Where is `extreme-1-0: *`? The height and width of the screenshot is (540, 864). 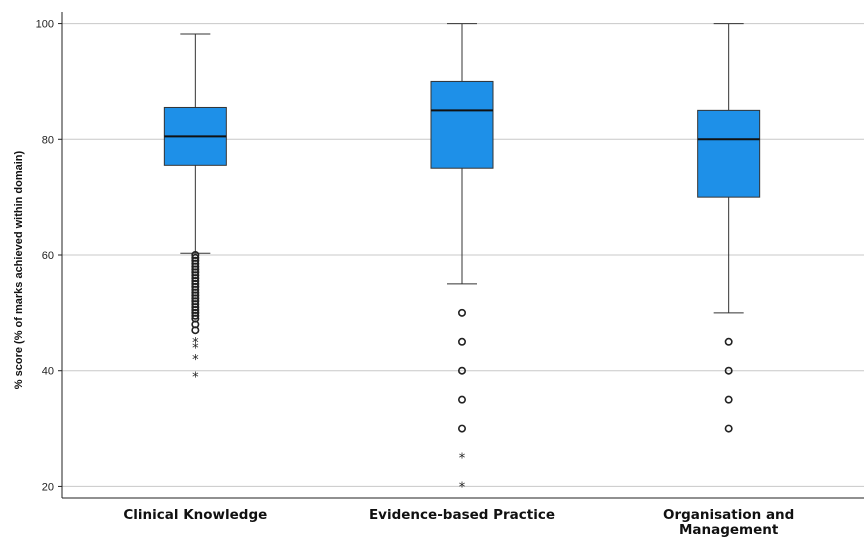
extreme-1-0: * is located at coordinates (462, 459).